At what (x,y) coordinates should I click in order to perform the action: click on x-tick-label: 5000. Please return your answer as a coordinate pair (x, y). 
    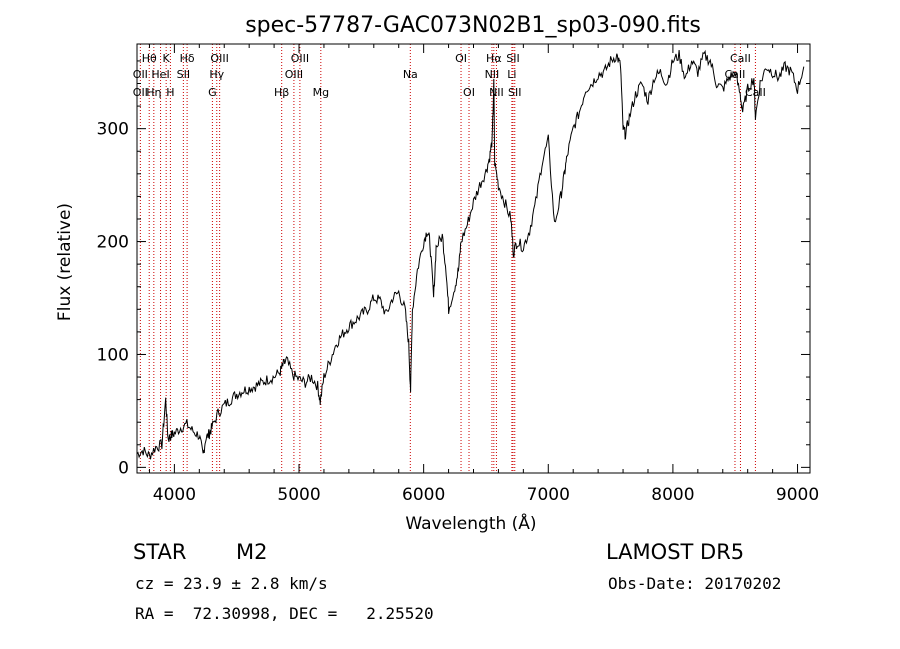
    Looking at the image, I should click on (298, 495).